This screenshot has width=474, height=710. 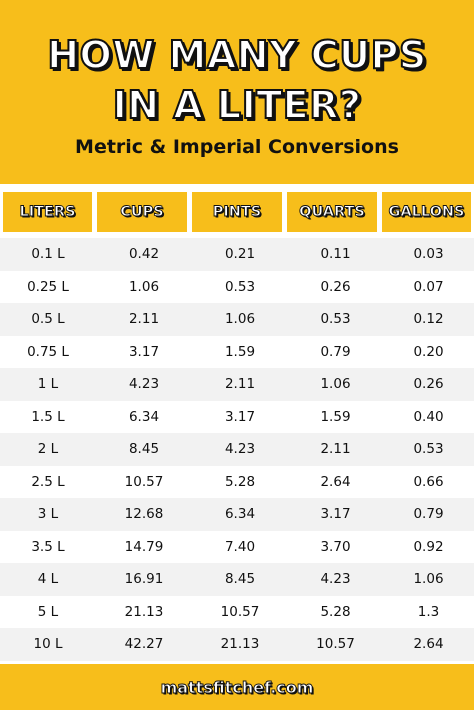 What do you see at coordinates (335, 449) in the screenshot?
I see `table-cell-quarts: 2.11` at bounding box center [335, 449].